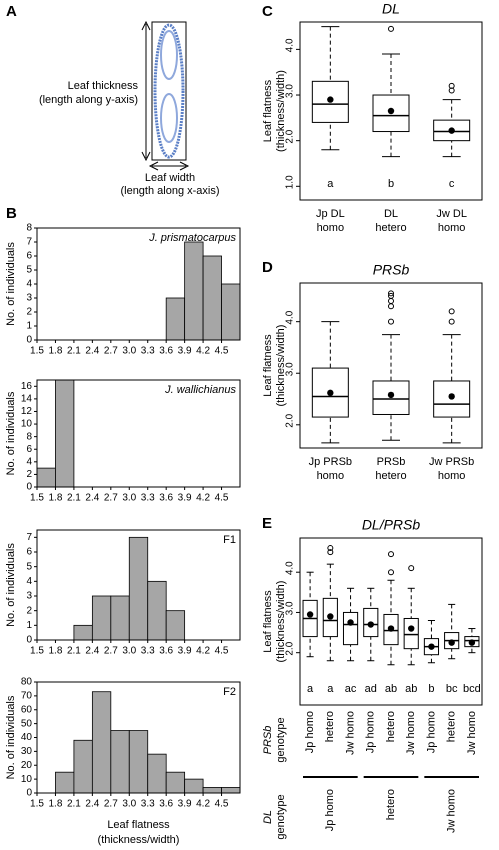 This screenshot has height=850, width=499. Describe the element at coordinates (74, 498) in the screenshot. I see `x-tick-label: 2.1` at that location.